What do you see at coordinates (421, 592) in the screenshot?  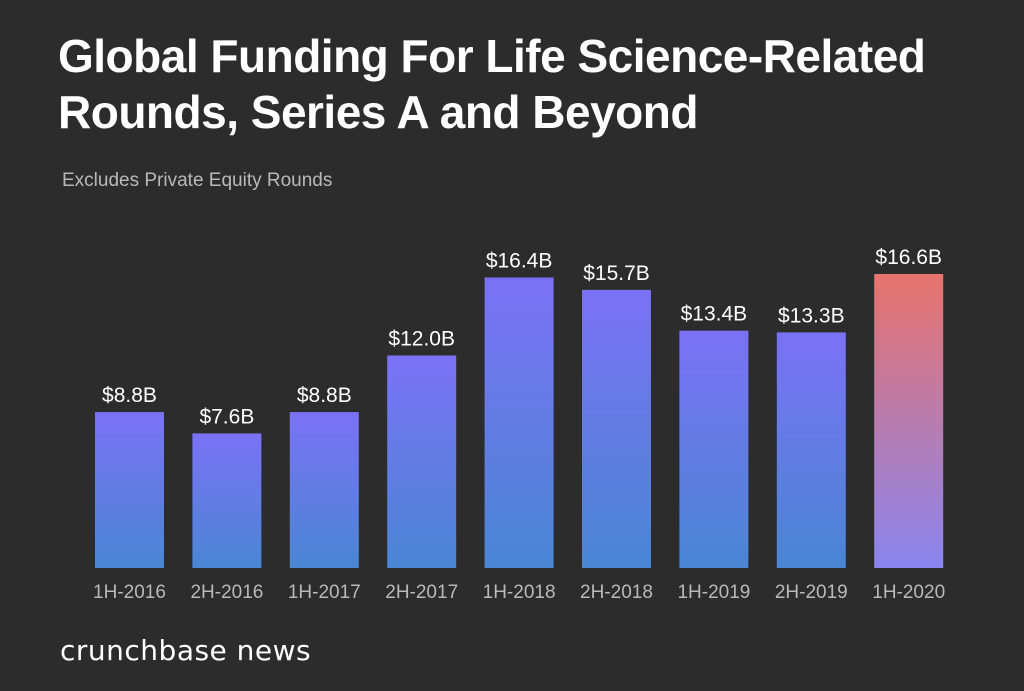 I see `x-tick-2H-2017: 2H-2017` at bounding box center [421, 592].